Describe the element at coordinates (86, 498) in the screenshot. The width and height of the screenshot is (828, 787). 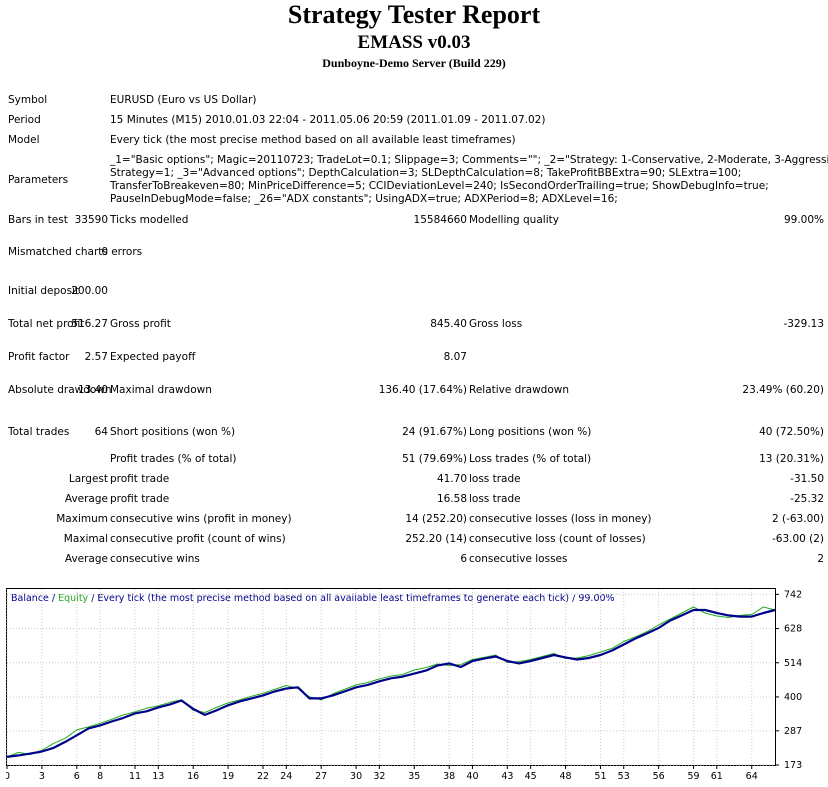
I see `average-label: Average` at that location.